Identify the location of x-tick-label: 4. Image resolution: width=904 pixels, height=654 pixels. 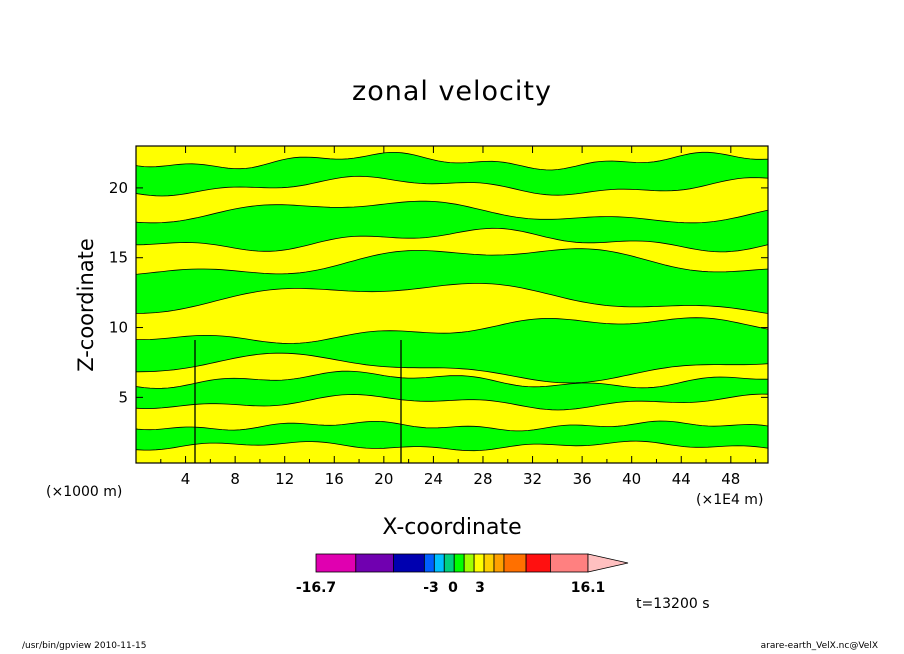
(186, 479).